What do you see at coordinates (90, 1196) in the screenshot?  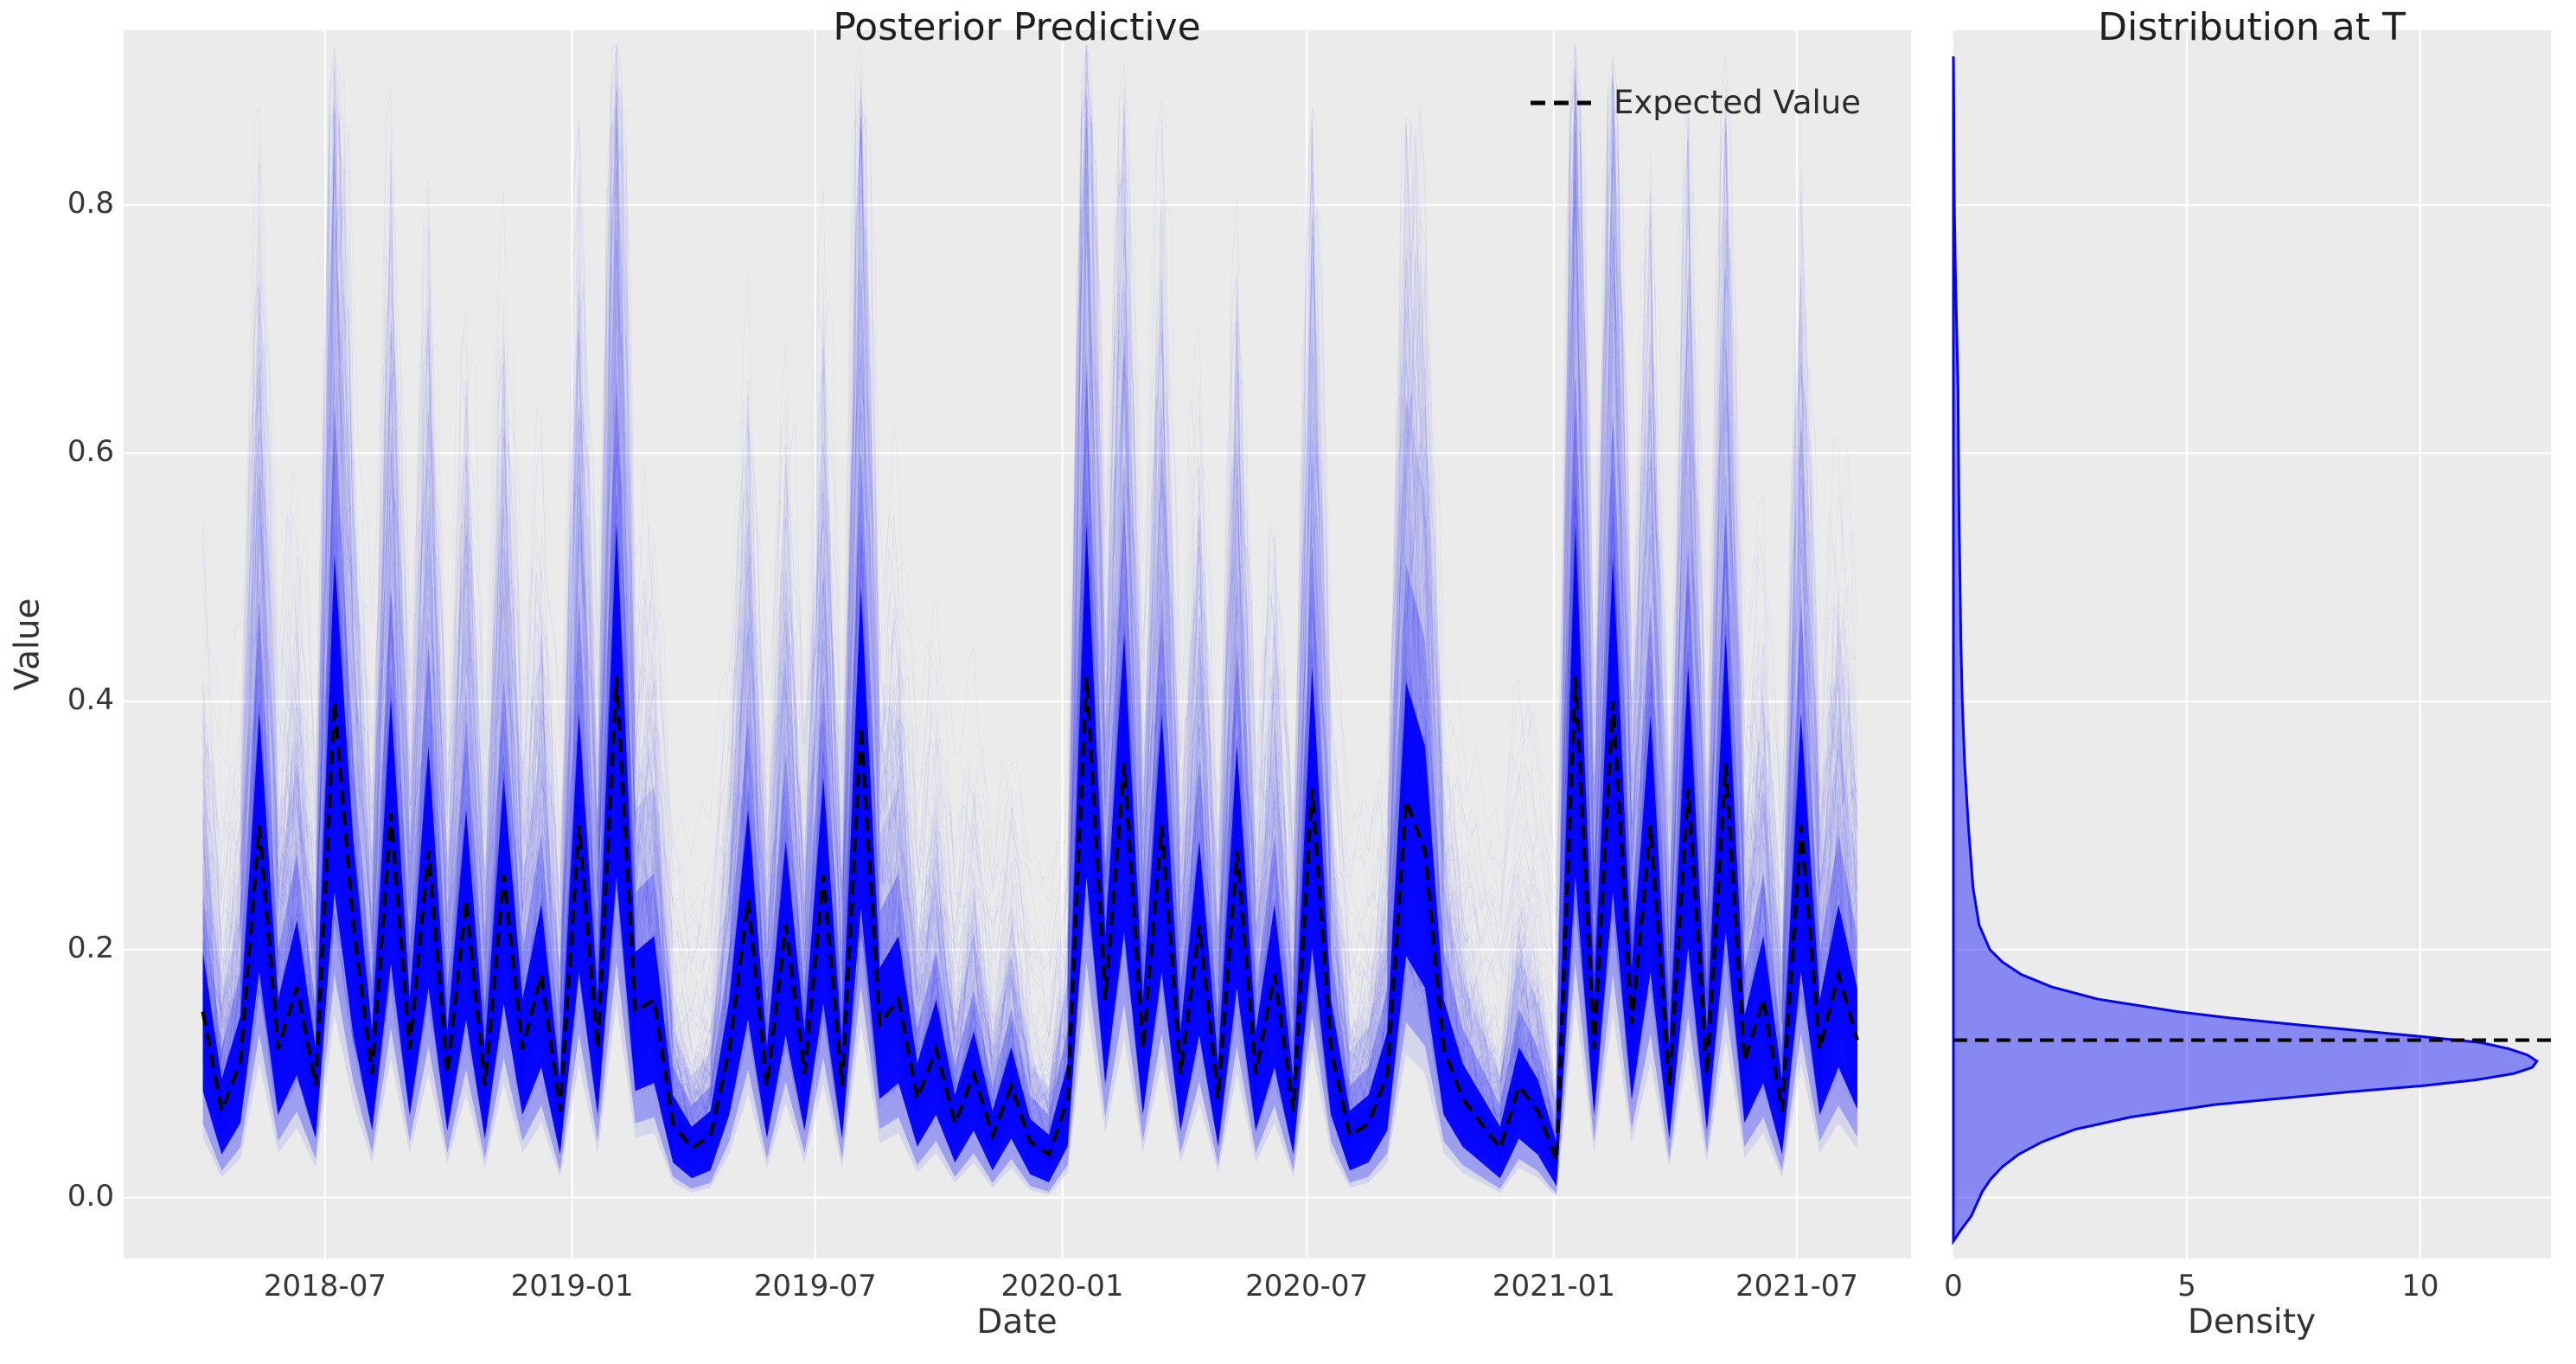 I see `y-tick-label: 0.0` at bounding box center [90, 1196].